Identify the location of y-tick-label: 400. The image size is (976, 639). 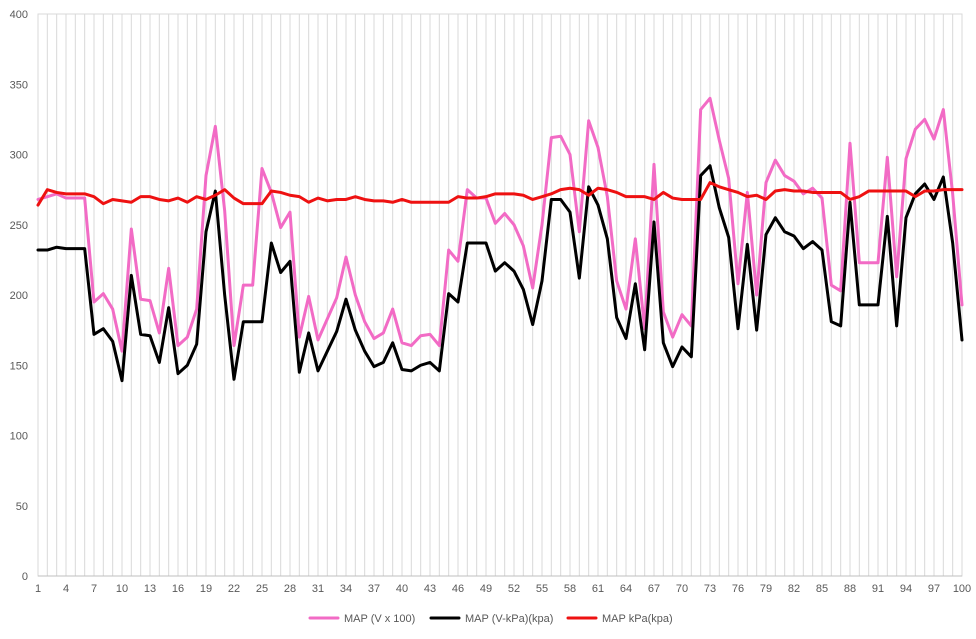
(19, 15).